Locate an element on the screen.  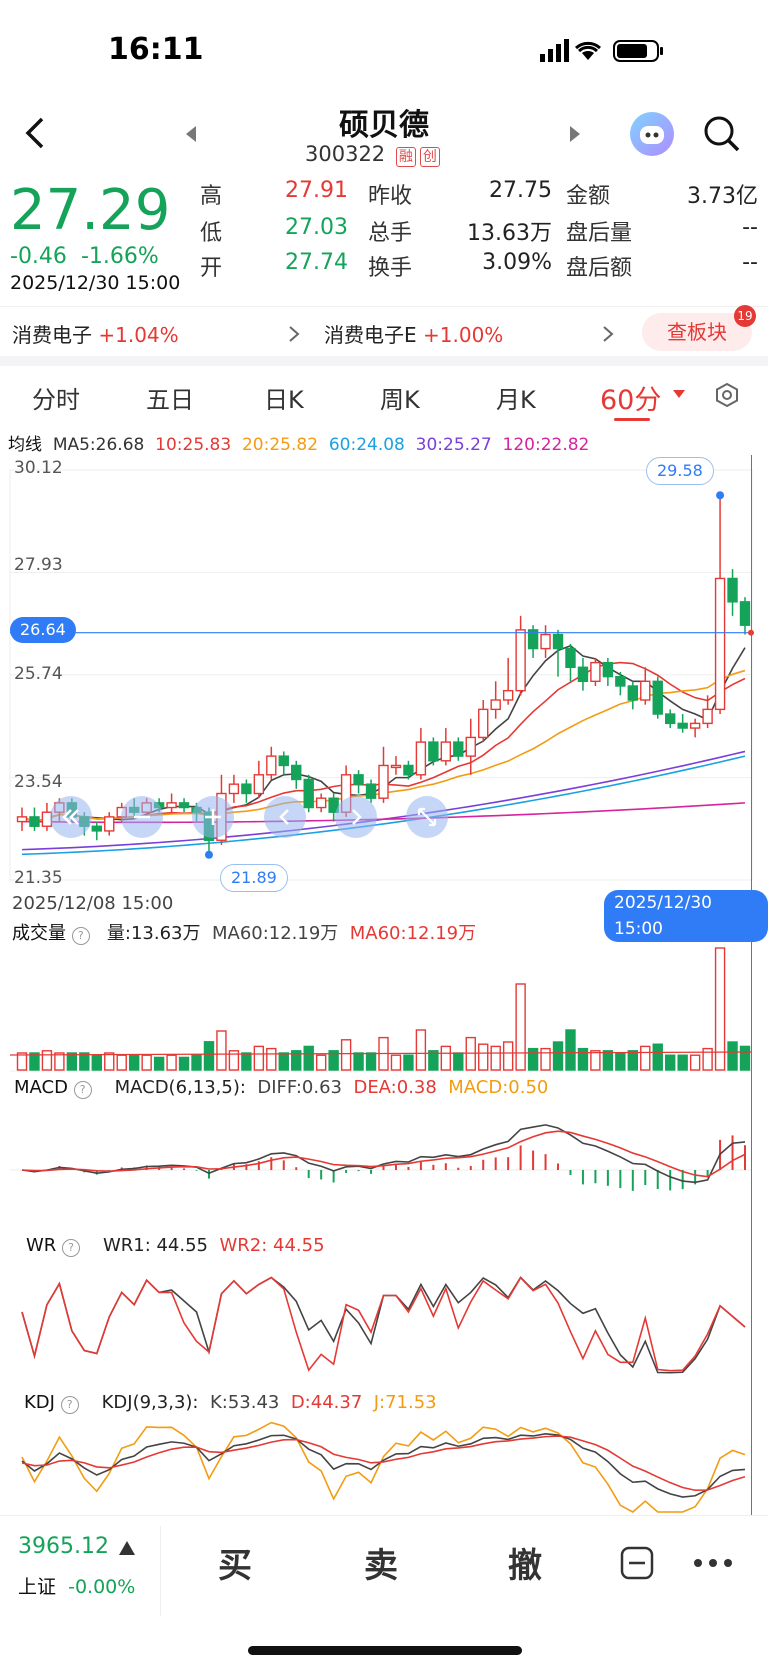
tab-five-day: 五日 is located at coordinates (170, 400).